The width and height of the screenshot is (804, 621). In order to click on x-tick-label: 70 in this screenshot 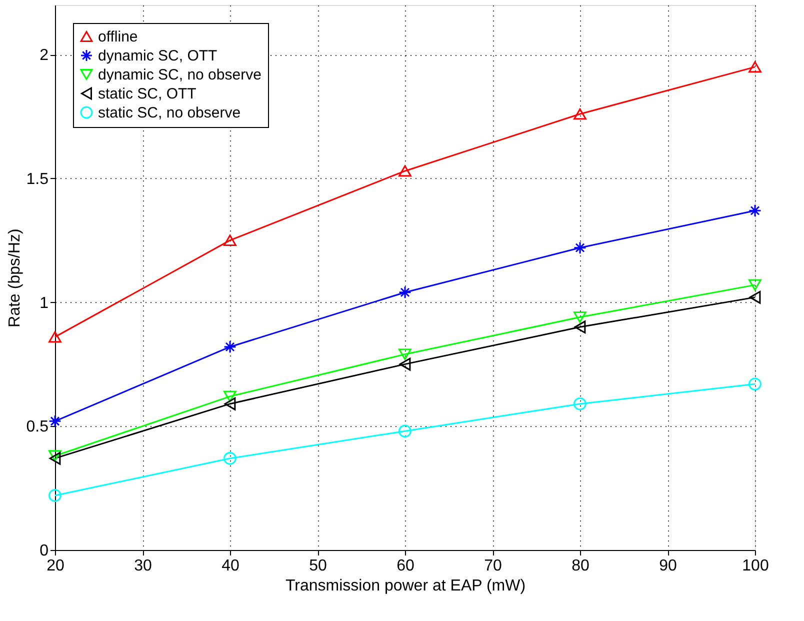, I will do `click(493, 566)`.